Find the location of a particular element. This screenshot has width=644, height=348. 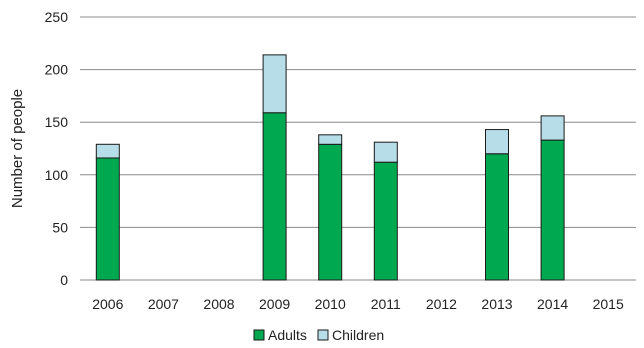

x-tick-label: 2013 is located at coordinates (496, 304).